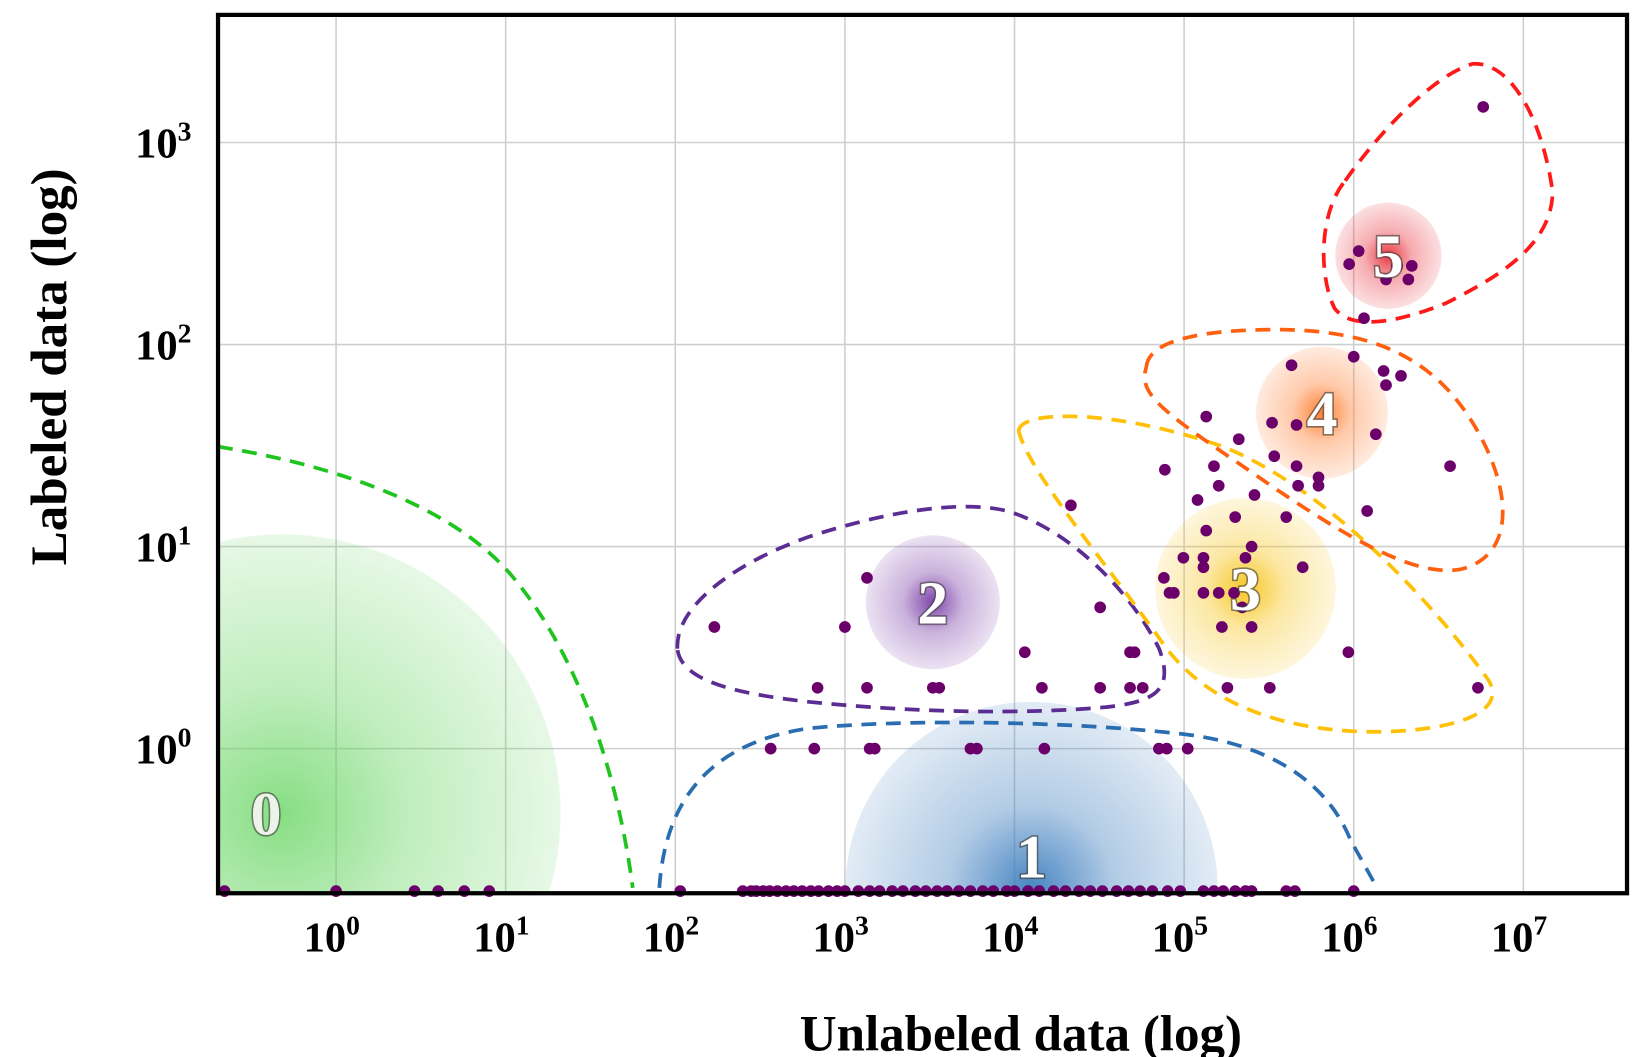  I want to click on y-tick-labels: 10⁰ 10¹ 10² 10³, so click(163, 444).